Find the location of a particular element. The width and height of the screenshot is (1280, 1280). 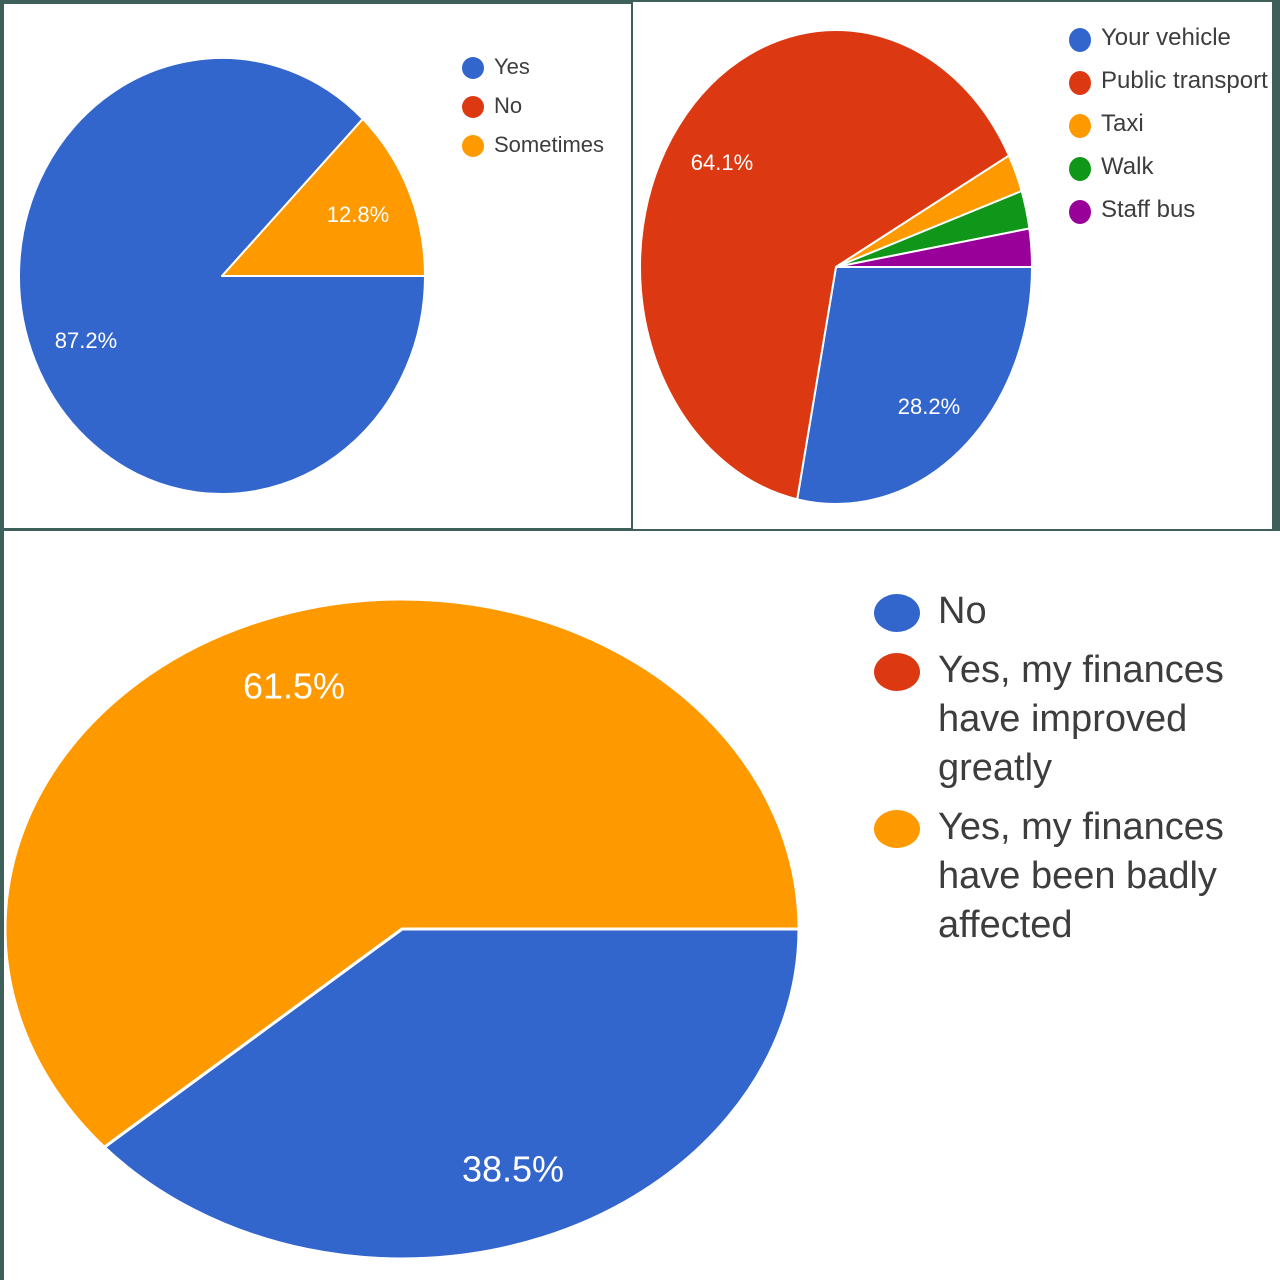

legend-item-staff-bus: Staff bus is located at coordinates (1168, 217).